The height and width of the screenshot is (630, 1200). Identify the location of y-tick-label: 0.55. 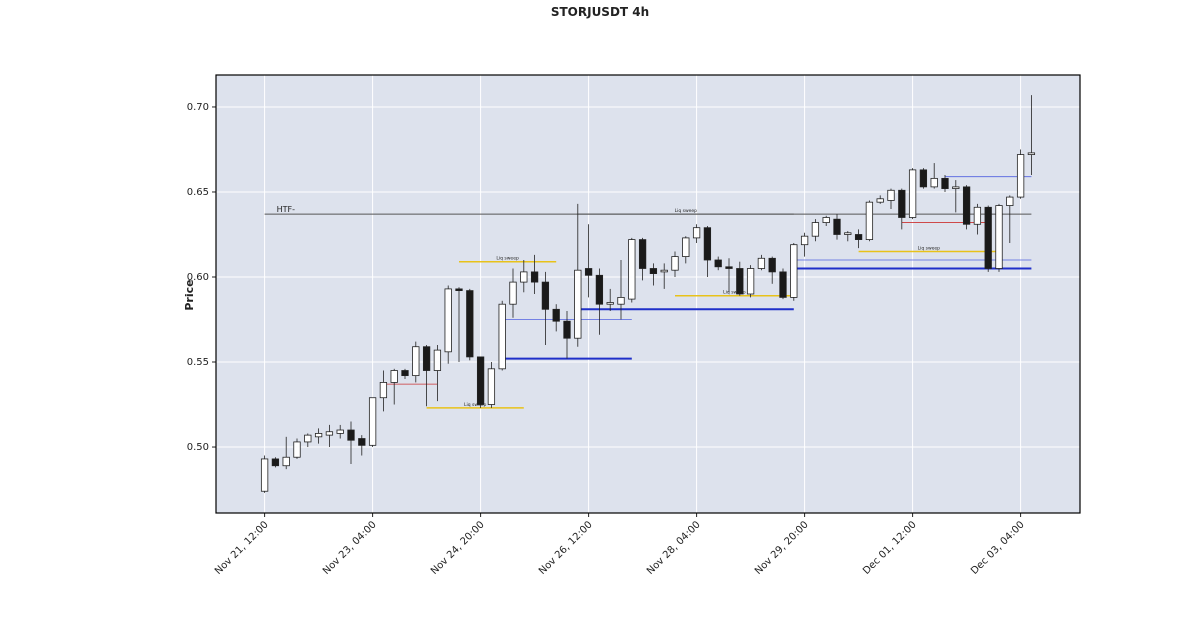
(198, 362).